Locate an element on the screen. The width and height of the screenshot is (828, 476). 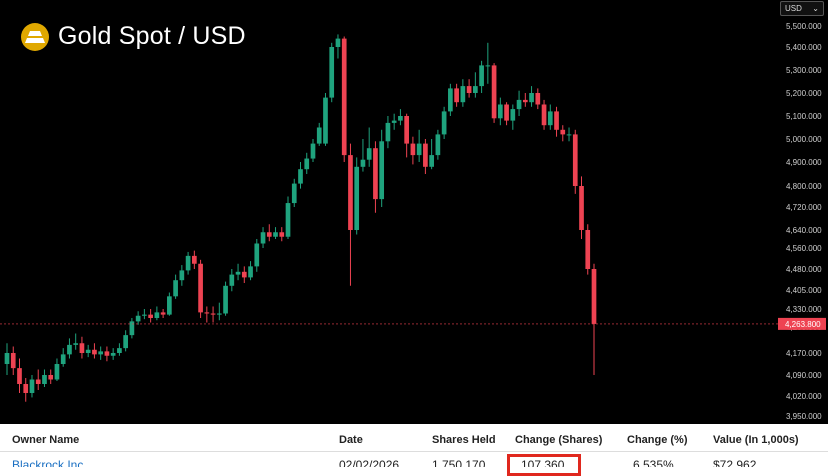
y-tick-label: 5,000.000 is located at coordinates (804, 139).